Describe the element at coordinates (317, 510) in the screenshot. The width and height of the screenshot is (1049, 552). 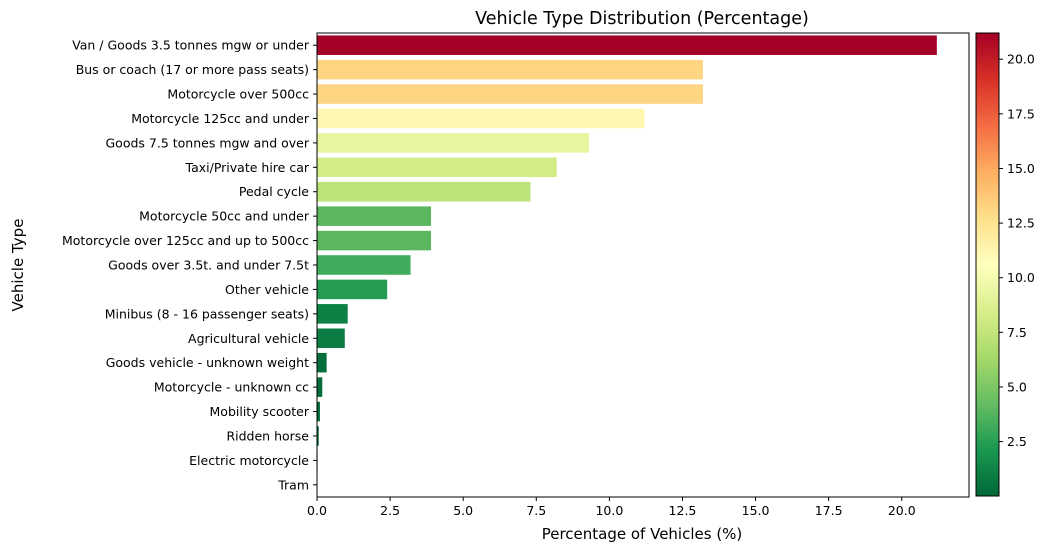
I see `x-tick-label: 0.0` at that location.